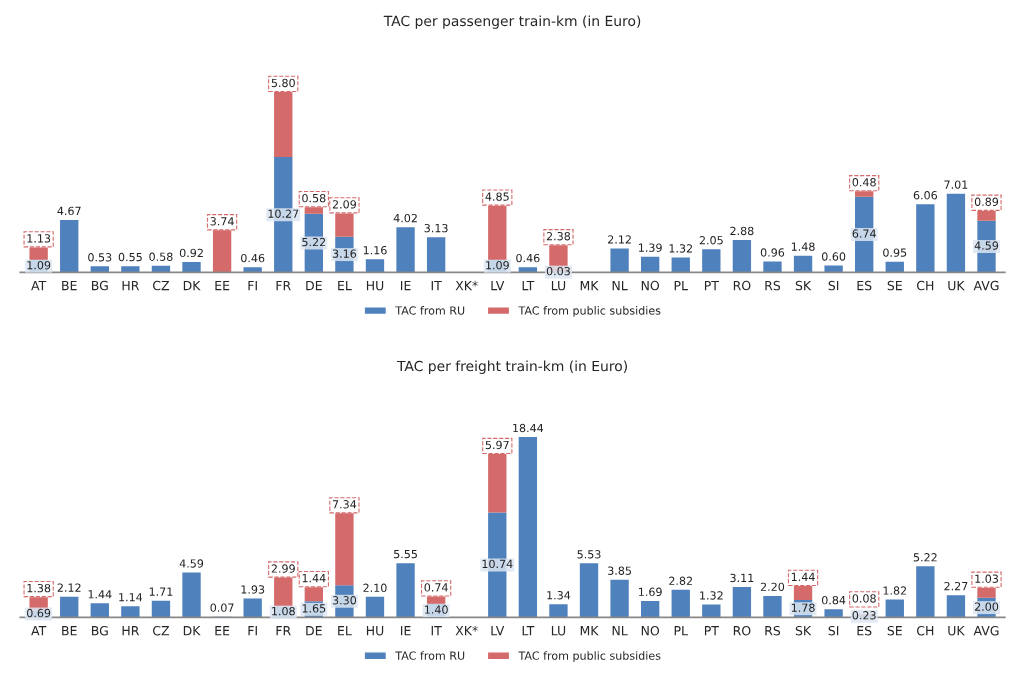  What do you see at coordinates (131, 597) in the screenshot?
I see `data-label: 1.14` at bounding box center [131, 597].